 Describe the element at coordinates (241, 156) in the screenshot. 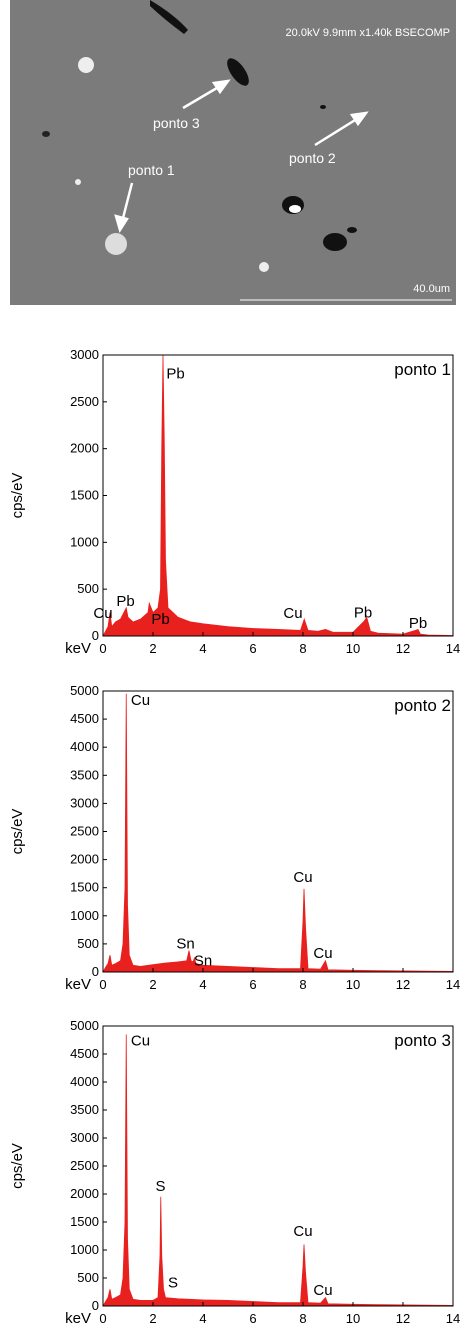

I see `arrows` at that location.